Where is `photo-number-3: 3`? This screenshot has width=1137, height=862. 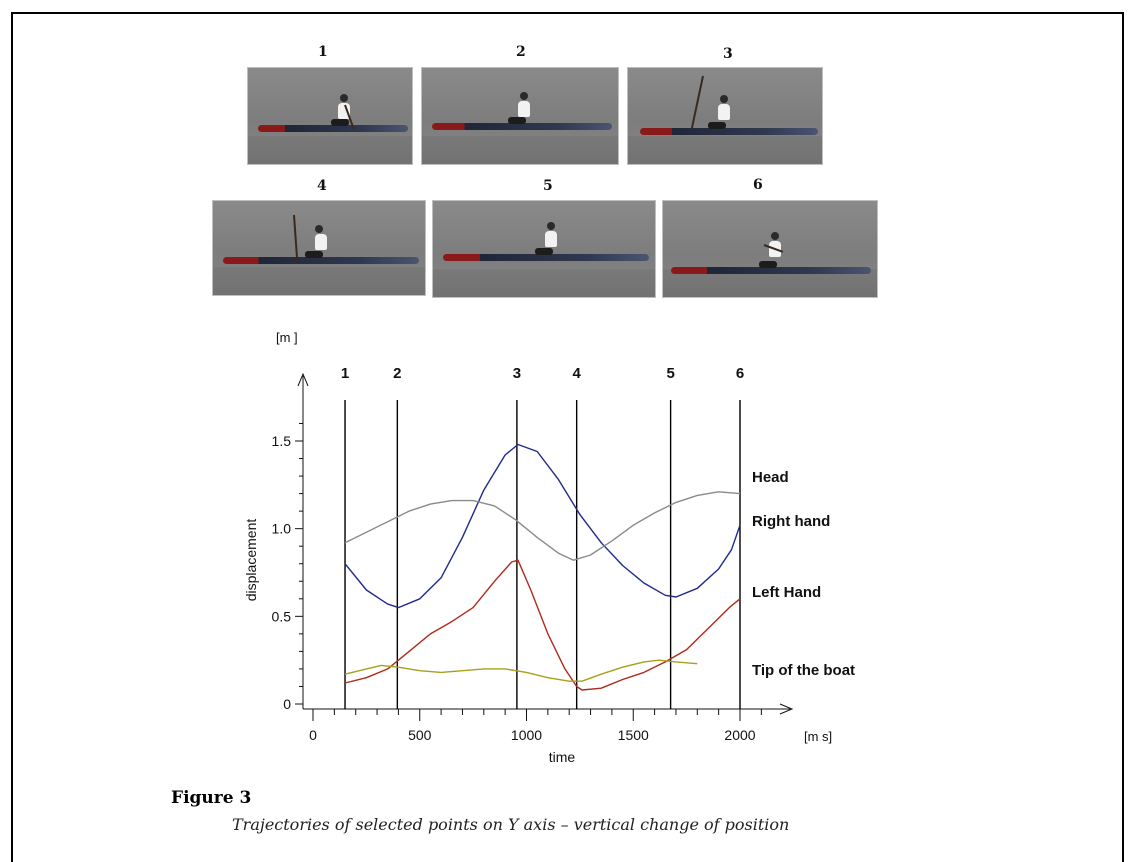
photo-number-3: 3 is located at coordinates (728, 54).